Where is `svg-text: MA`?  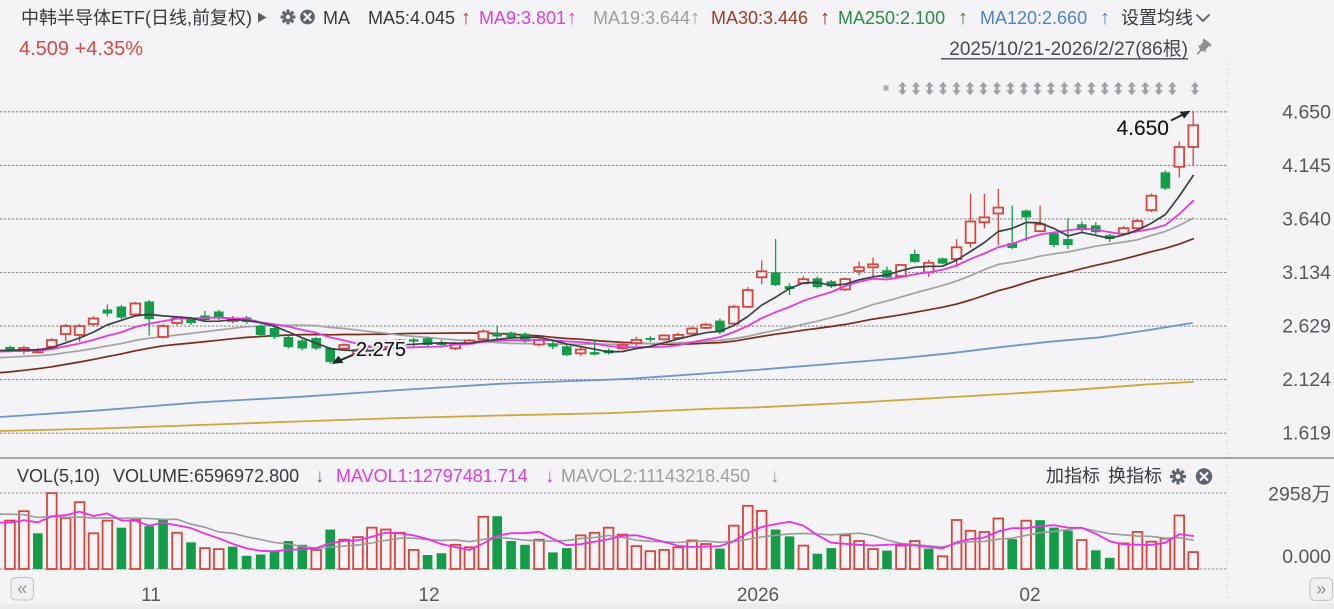
svg-text: MA is located at coordinates (336, 18).